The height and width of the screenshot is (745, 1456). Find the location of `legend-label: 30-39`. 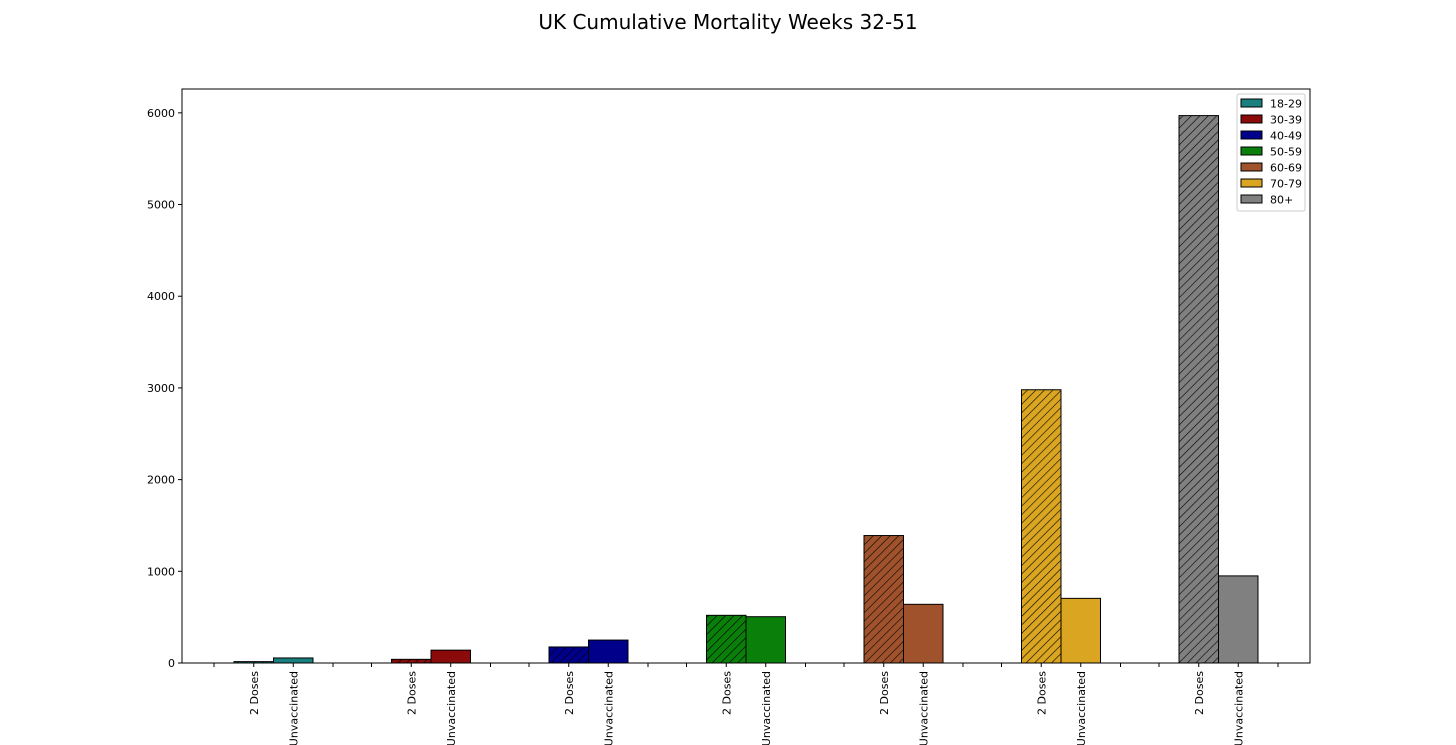

legend-label: 30-39 is located at coordinates (1286, 120).